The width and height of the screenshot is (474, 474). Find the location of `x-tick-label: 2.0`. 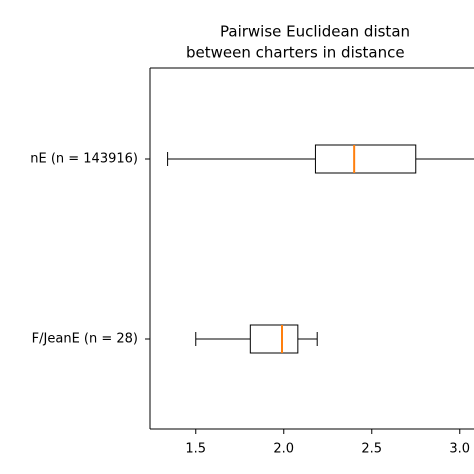

x-tick-label: 2.0 is located at coordinates (283, 449).